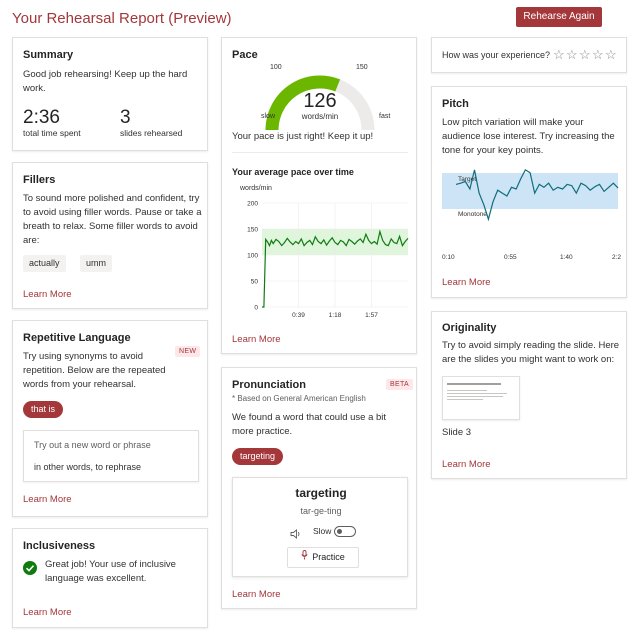 This screenshot has width=634, height=637. What do you see at coordinates (585, 54) in the screenshot?
I see `star-3-icon: ☆` at bounding box center [585, 54].